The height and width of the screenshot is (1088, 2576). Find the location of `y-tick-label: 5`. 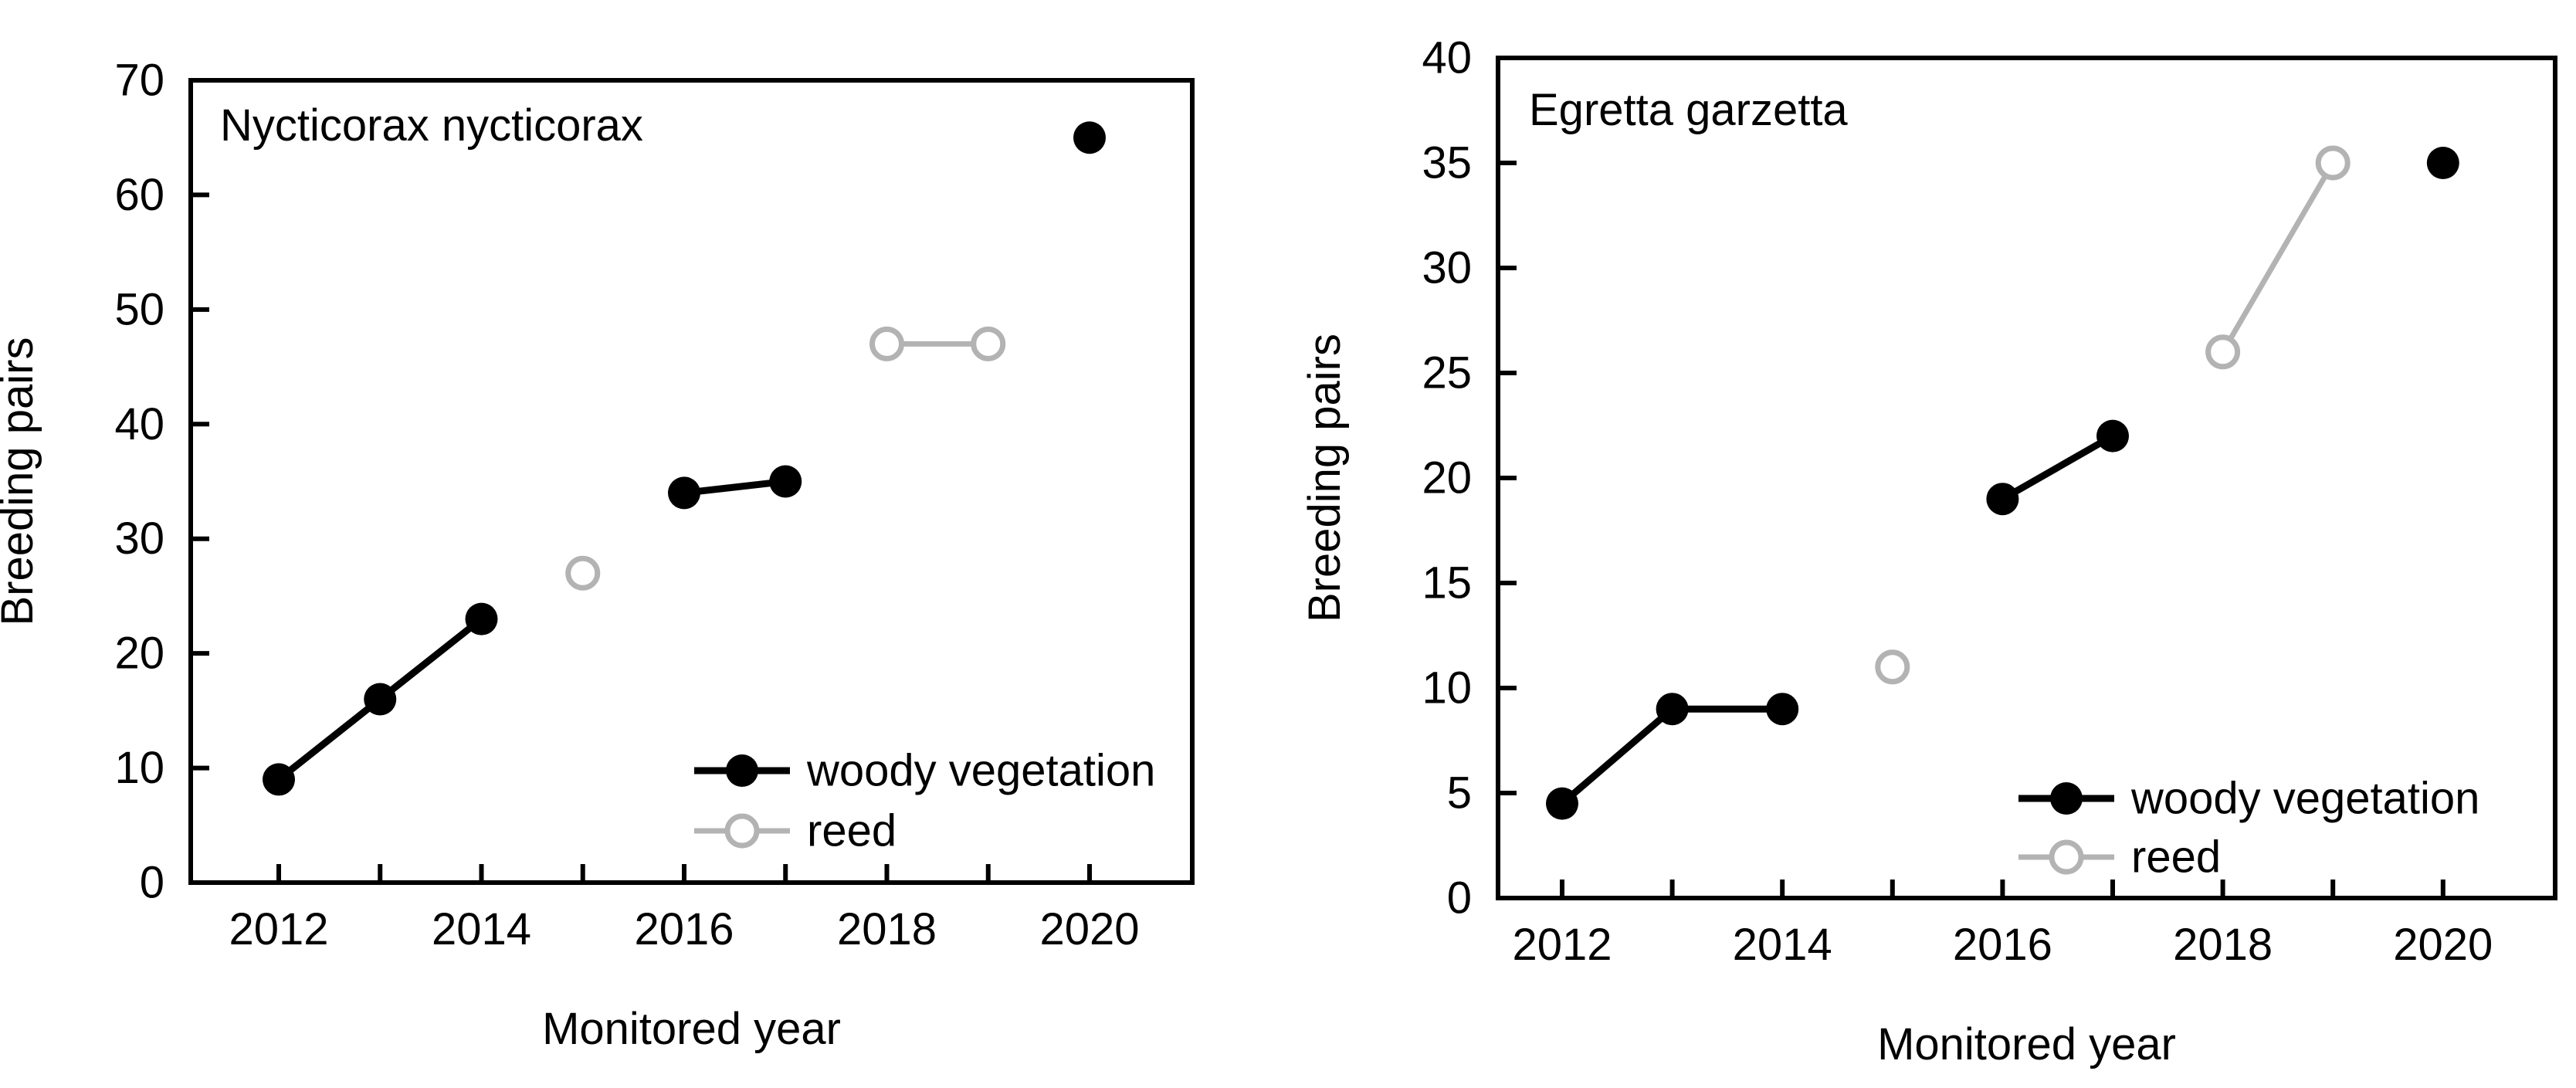

y-tick-label: 5 is located at coordinates (1459, 793).